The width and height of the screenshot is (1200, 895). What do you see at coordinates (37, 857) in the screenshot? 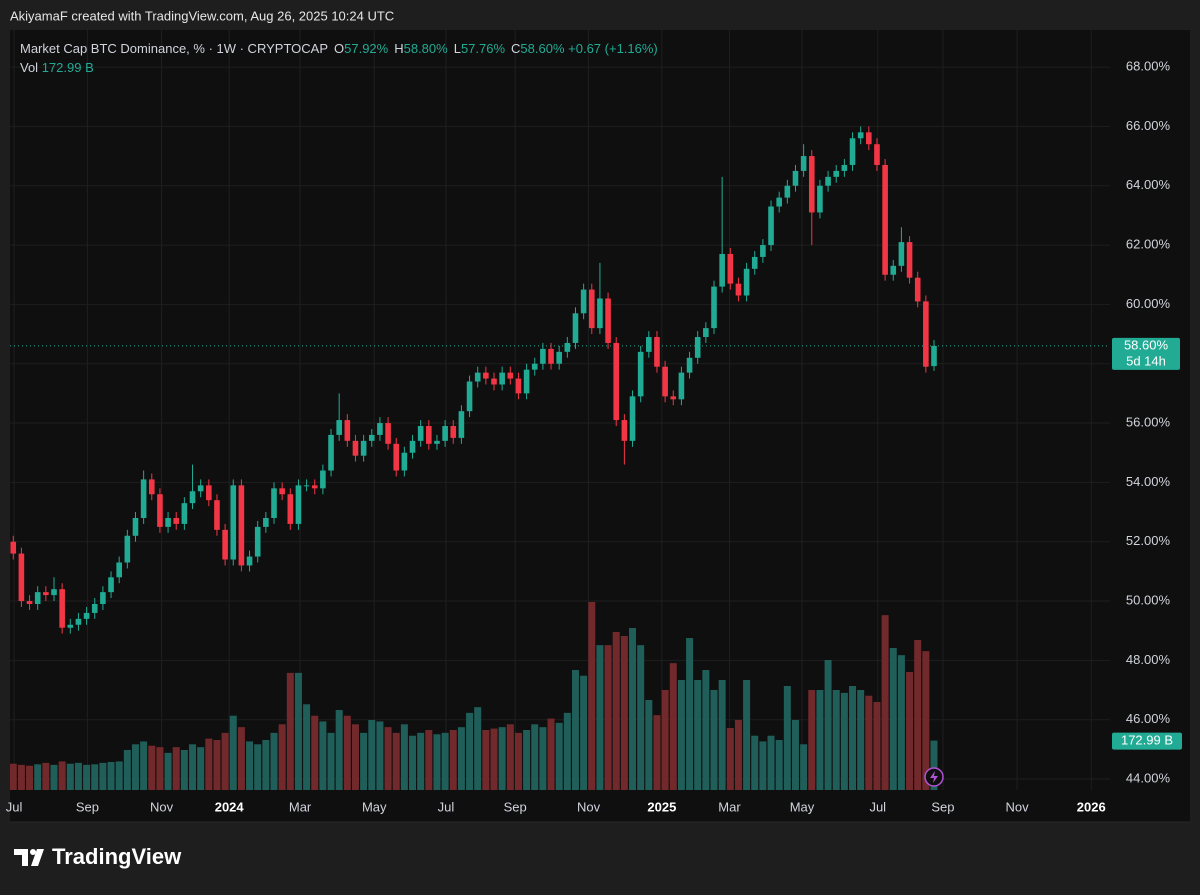
I see `logo-slash` at bounding box center [37, 857].